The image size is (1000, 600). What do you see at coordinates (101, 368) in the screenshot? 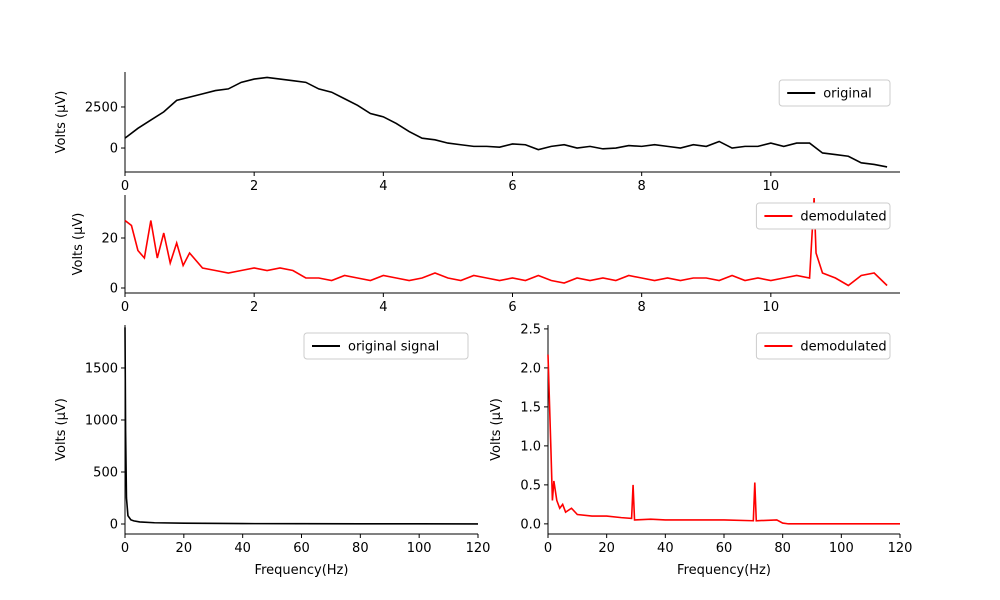
I see `y-tick-label: 1500` at bounding box center [101, 368].